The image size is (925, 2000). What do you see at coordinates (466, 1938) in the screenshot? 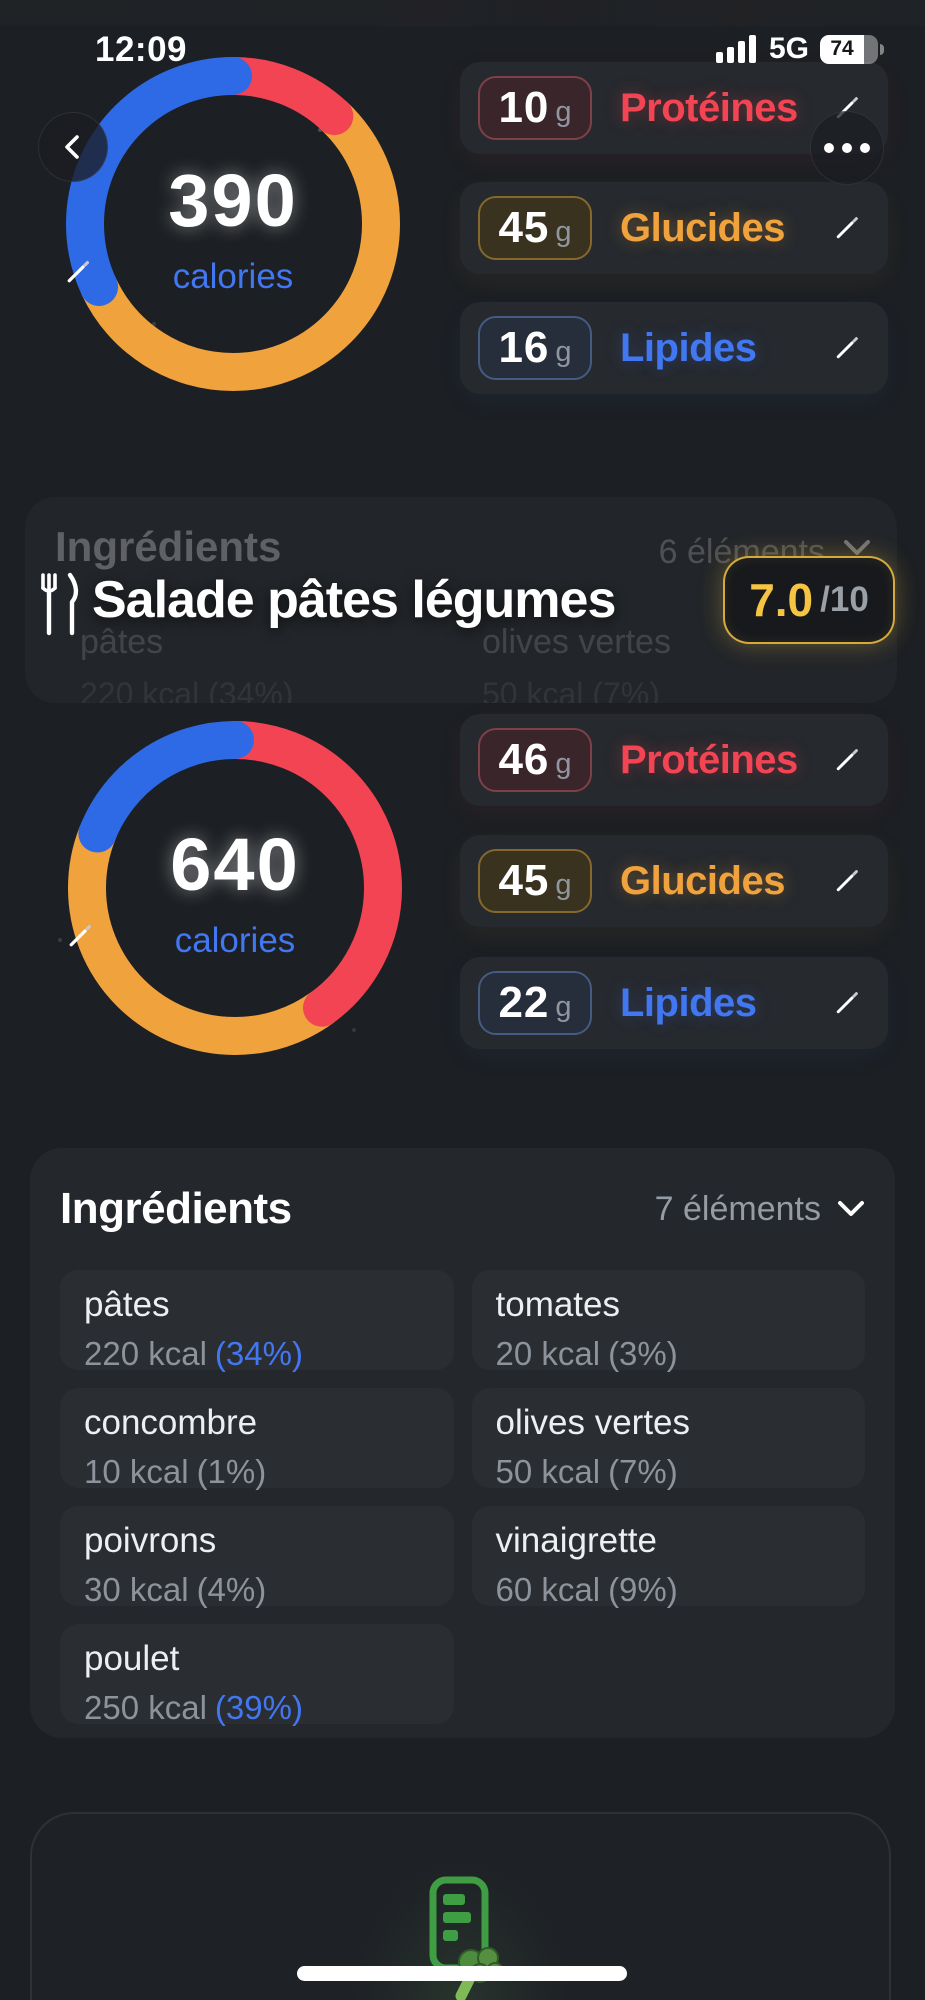
I see `nutrition-label-broccoli-icon` at bounding box center [466, 1938].